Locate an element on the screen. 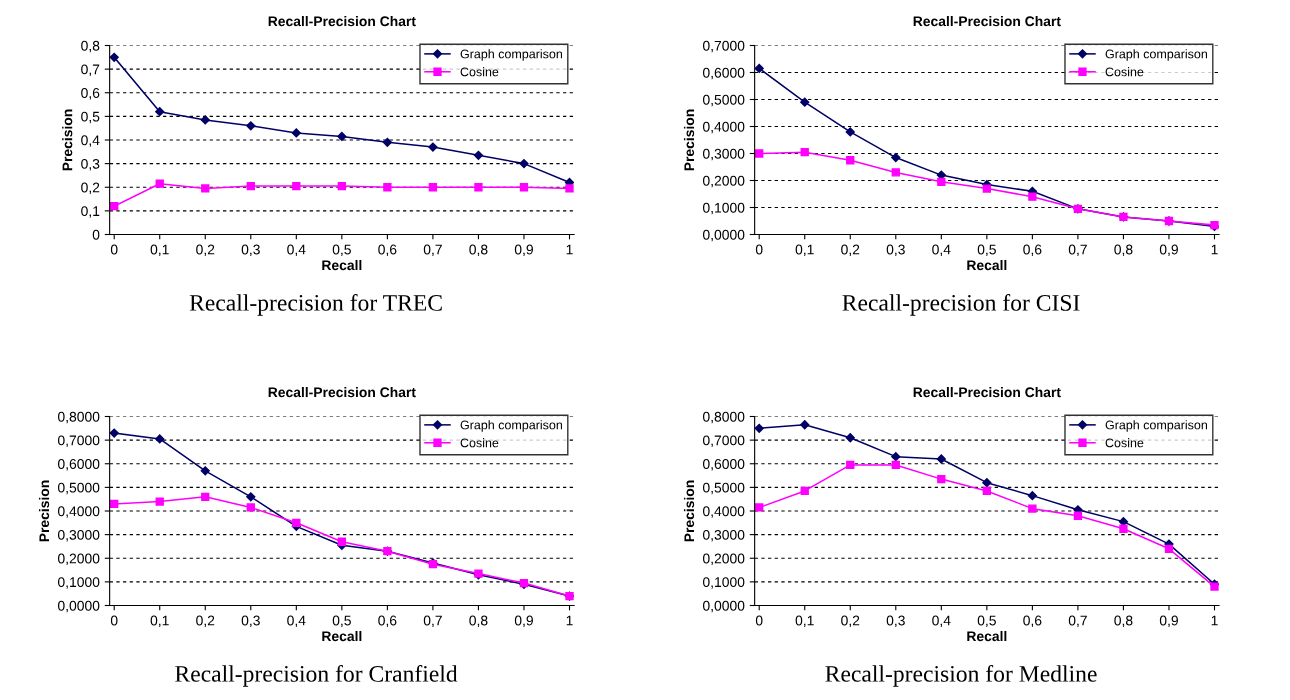 The height and width of the screenshot is (700, 1290). text: Recall-precision for CISI is located at coordinates (961, 305).